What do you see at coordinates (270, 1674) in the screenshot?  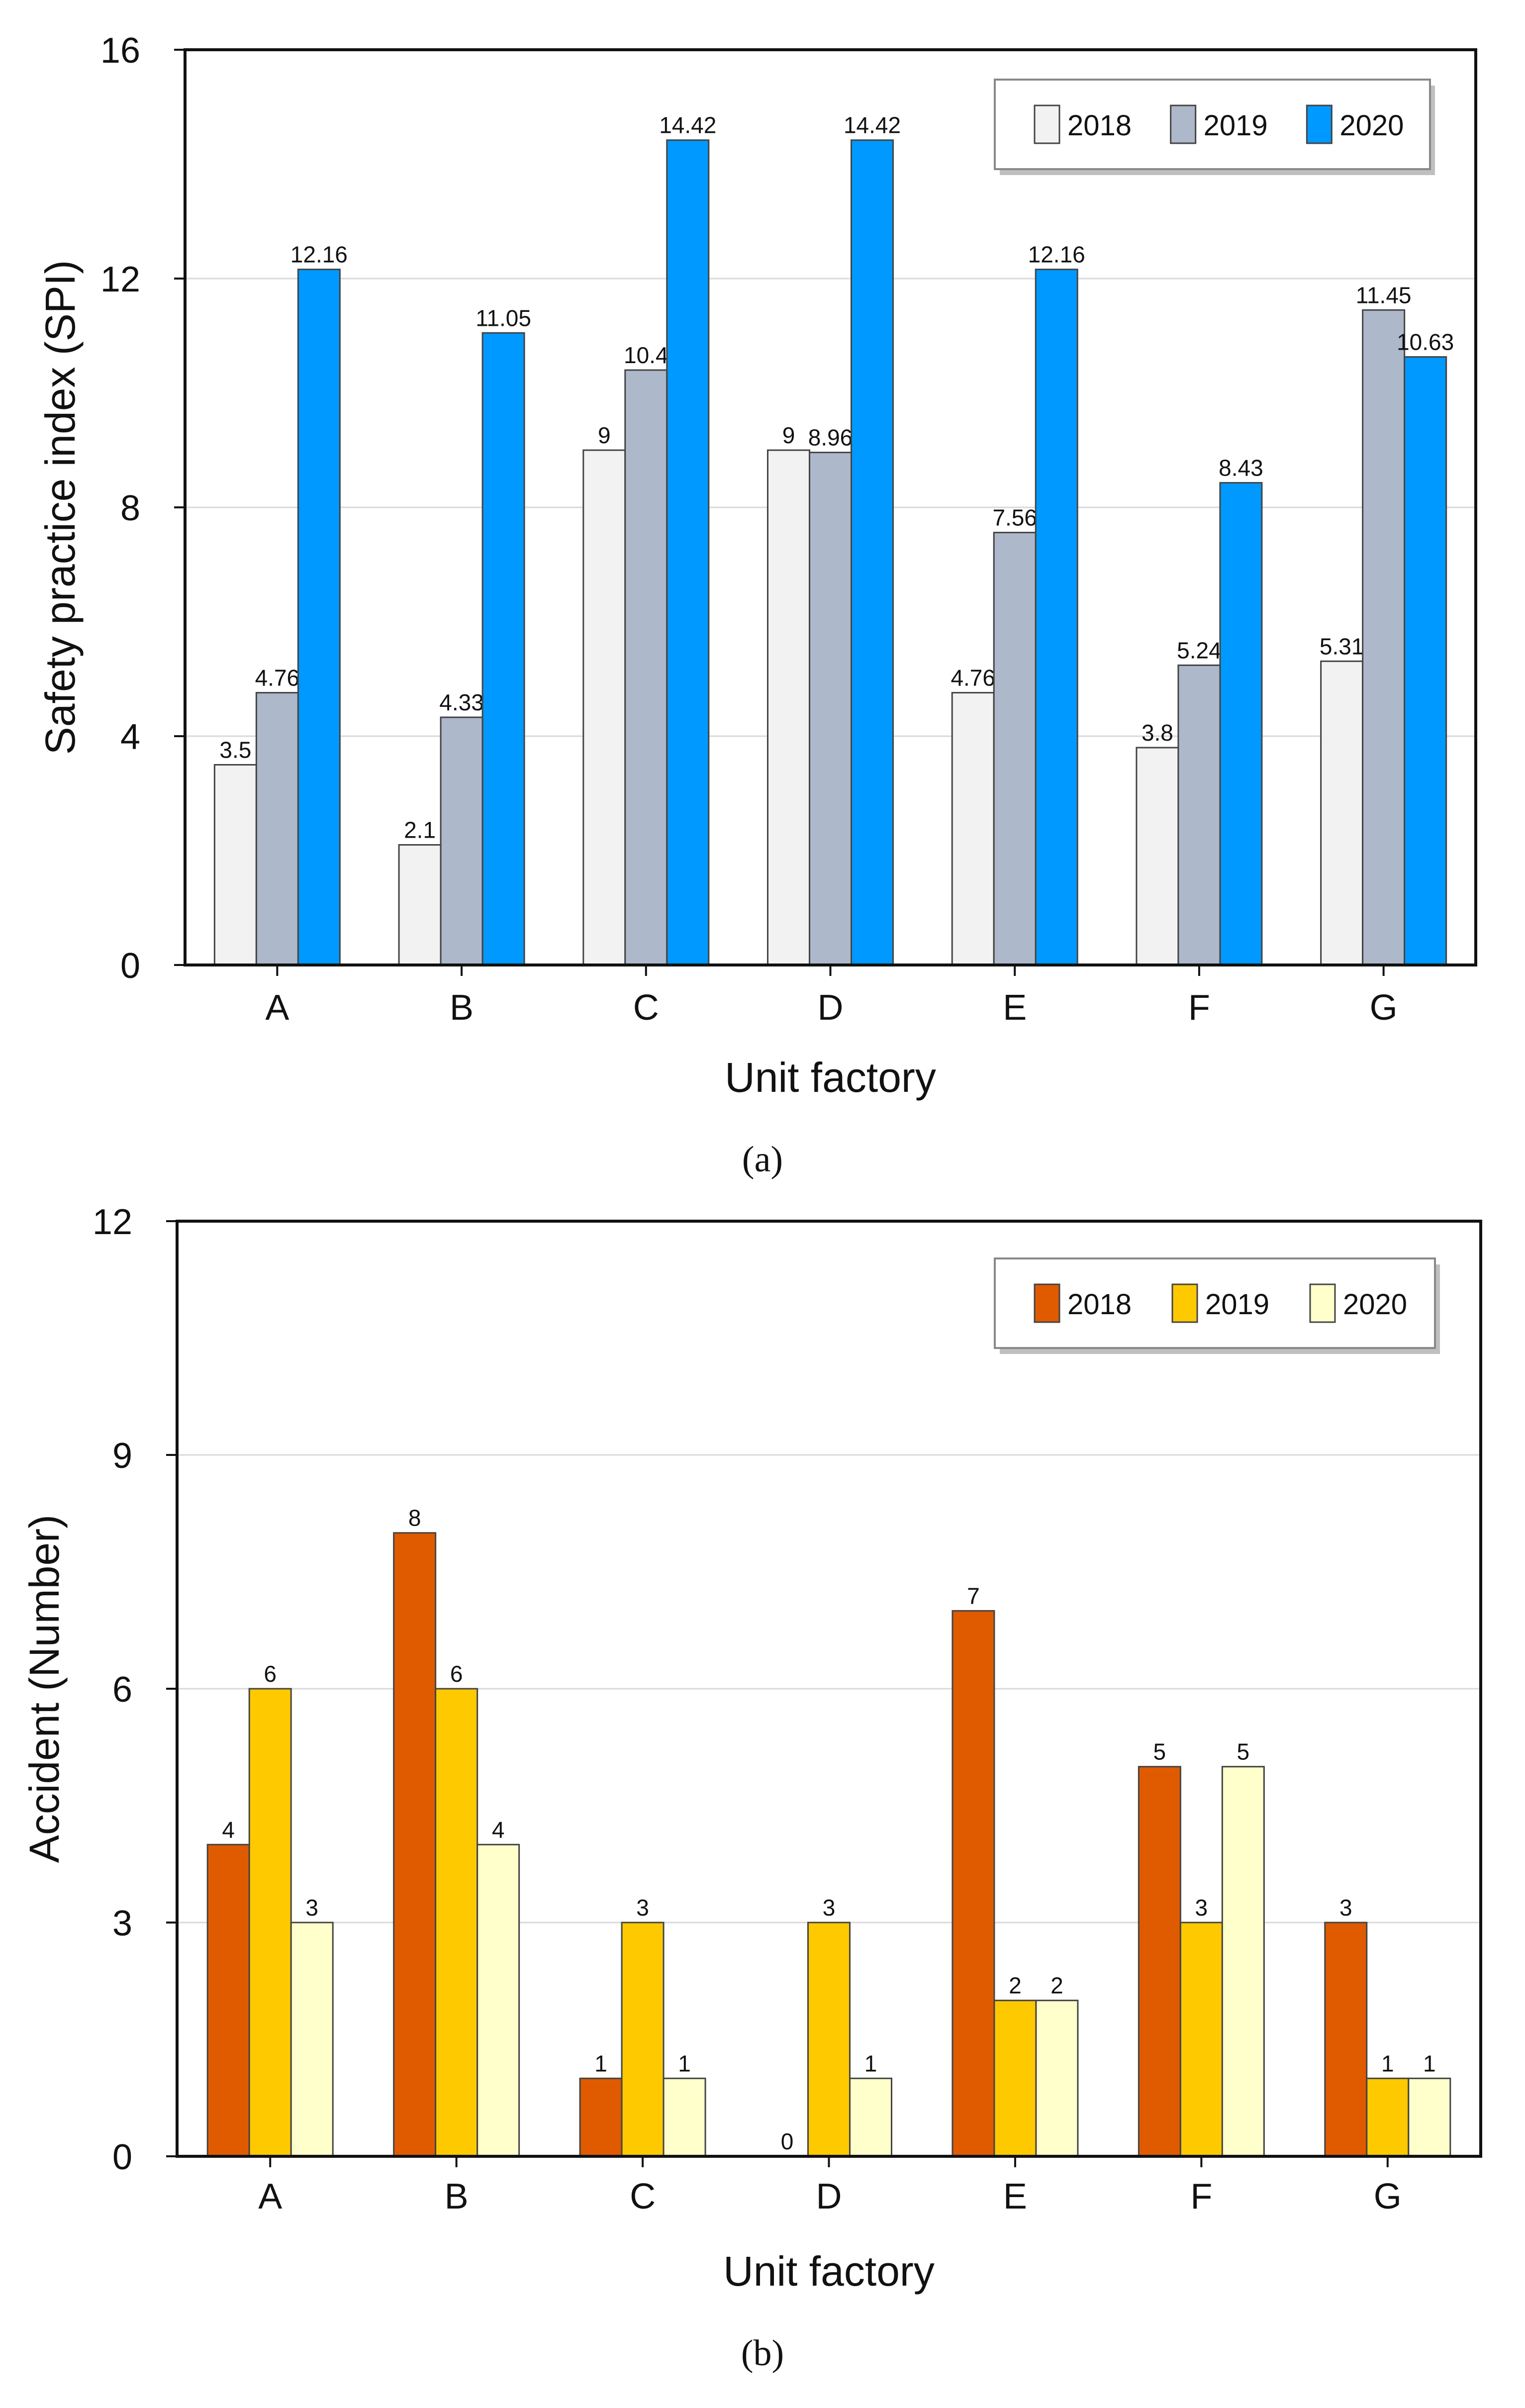 I see `data-label: 6` at bounding box center [270, 1674].